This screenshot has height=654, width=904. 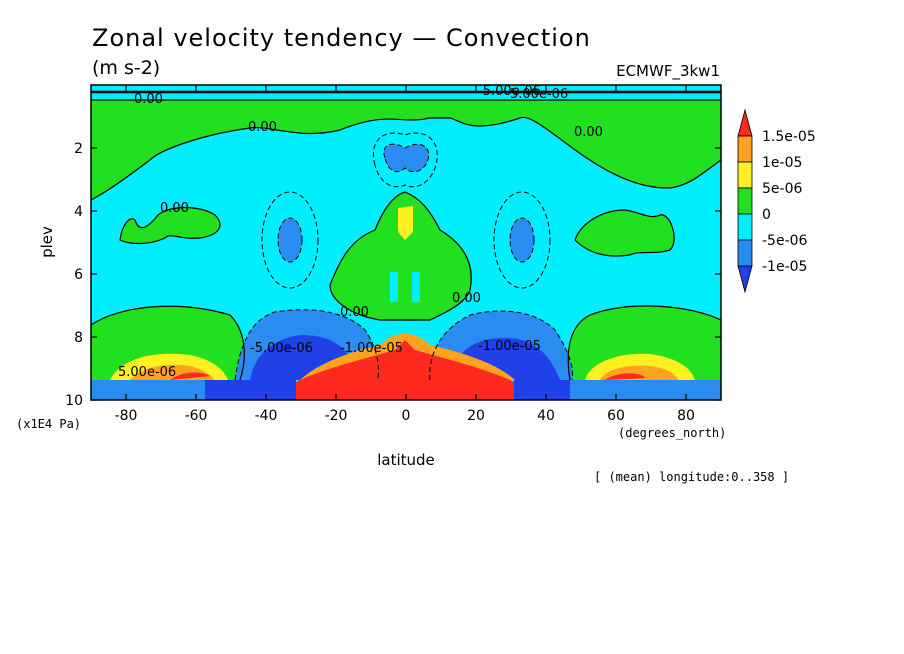 I want to click on x-tick-label: 20, so click(x=476, y=416).